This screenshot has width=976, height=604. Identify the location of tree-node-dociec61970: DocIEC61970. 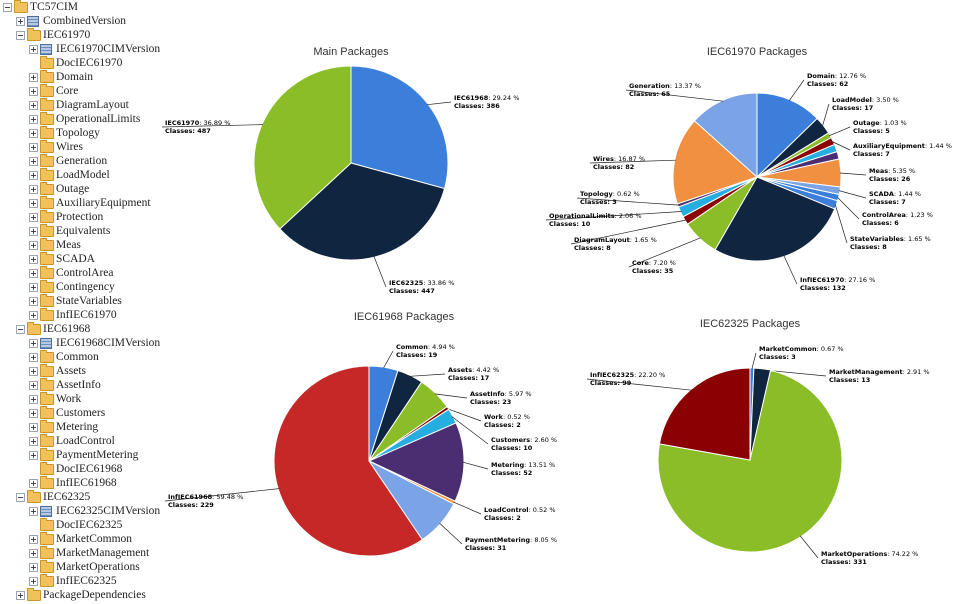
(117, 63).